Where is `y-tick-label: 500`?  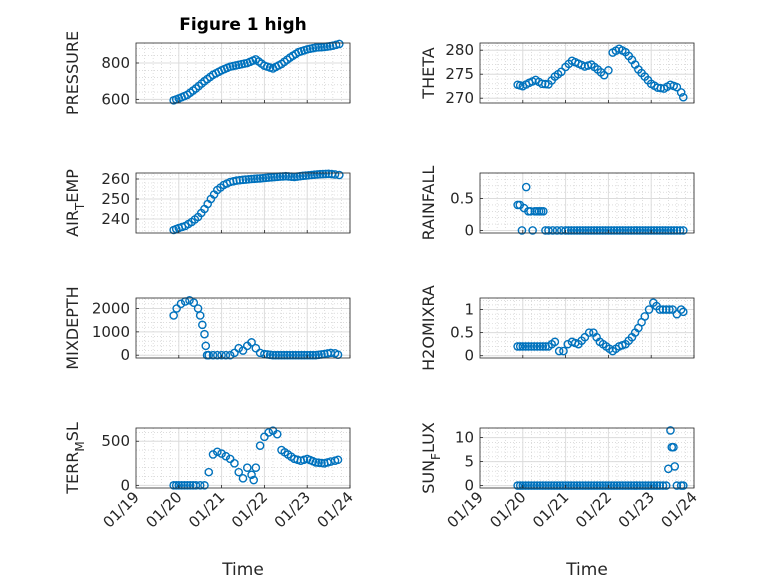 y-tick-label: 500 is located at coordinates (115, 441).